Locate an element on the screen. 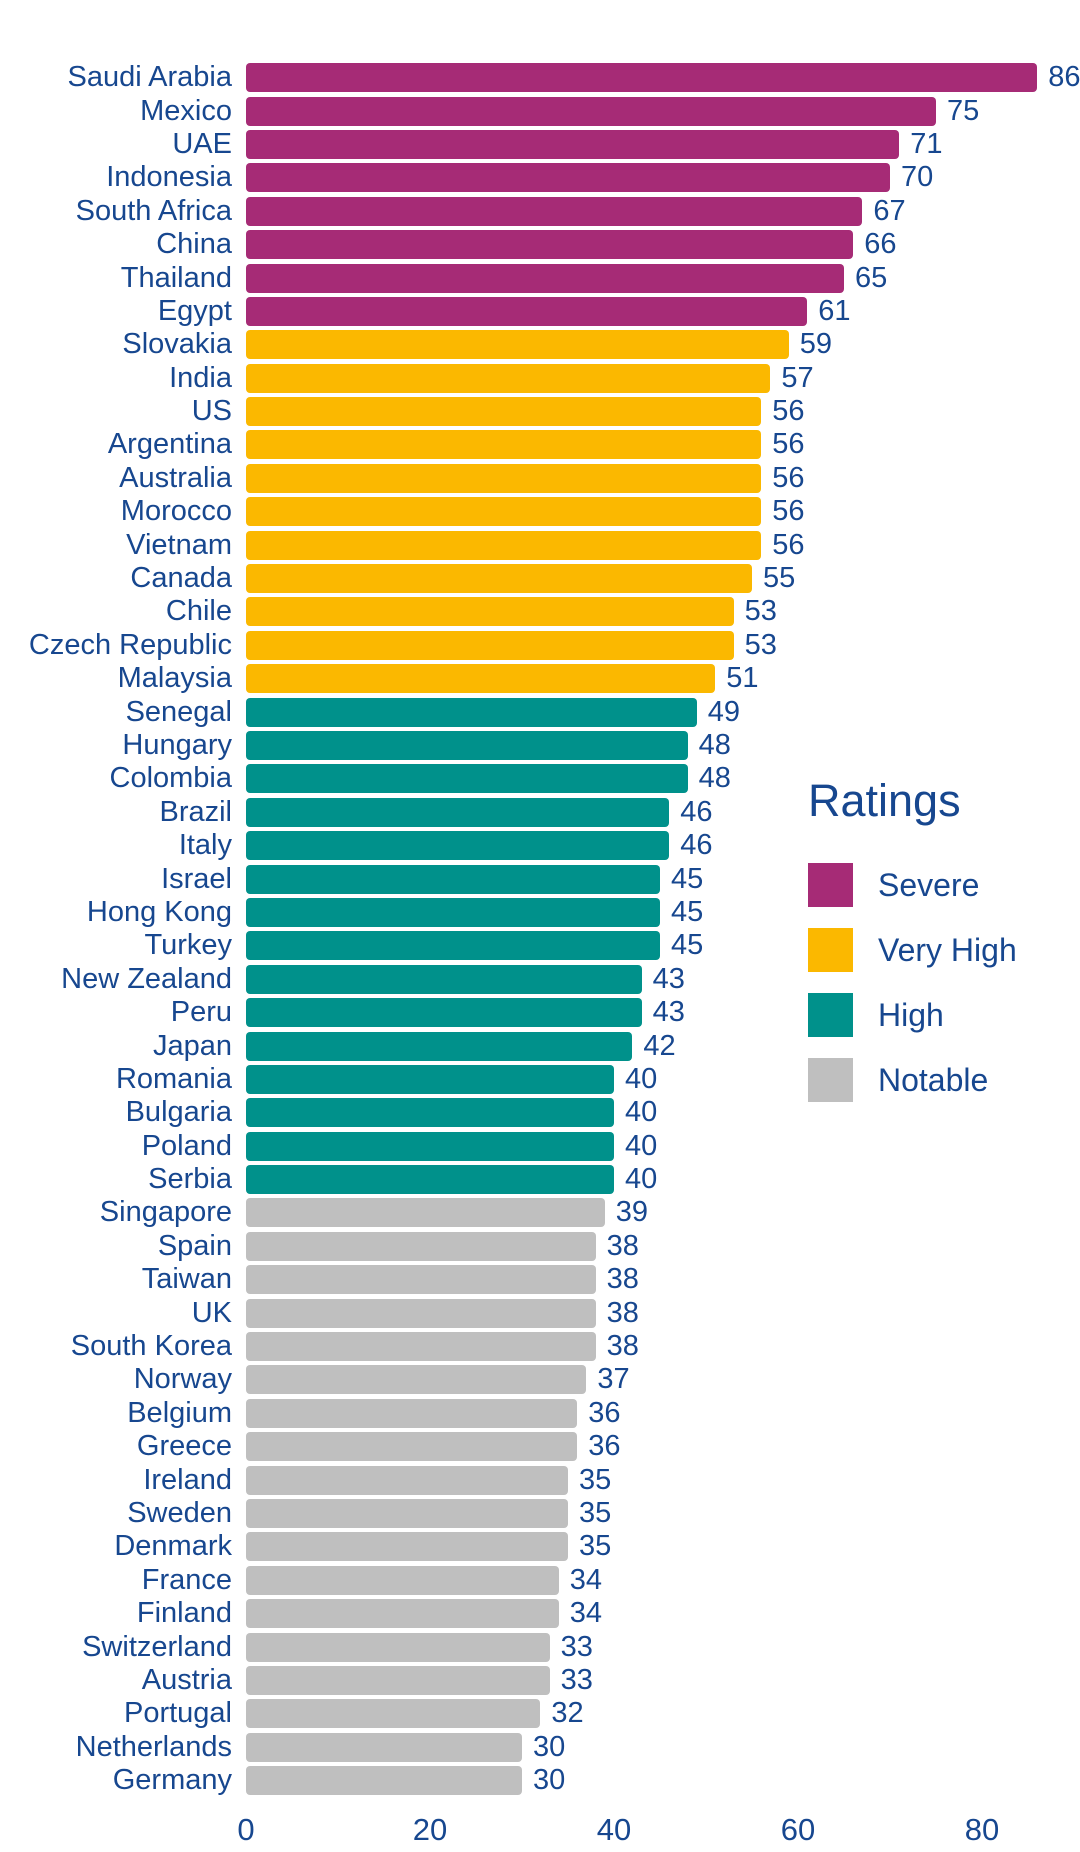 The height and width of the screenshot is (1852, 1080). value-label: 45 is located at coordinates (687, 911).